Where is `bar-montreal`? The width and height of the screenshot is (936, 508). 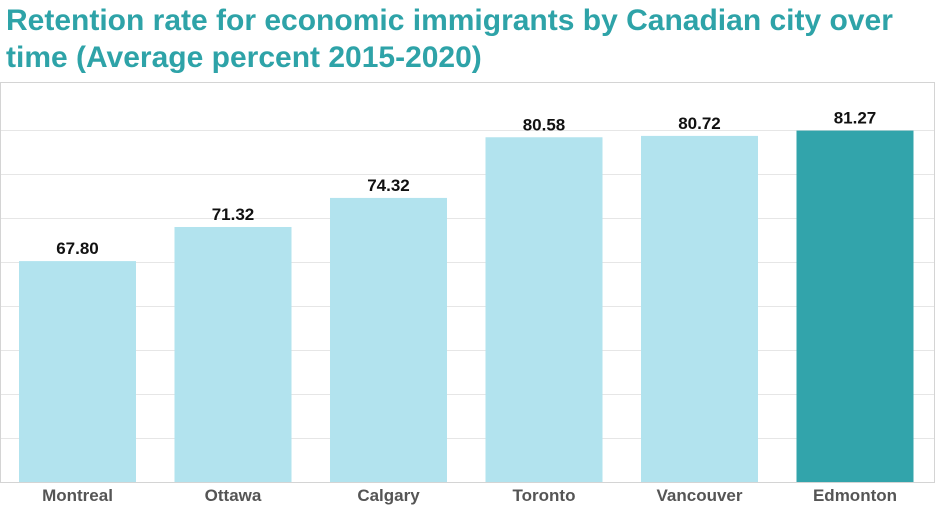
bar-montreal is located at coordinates (77, 371).